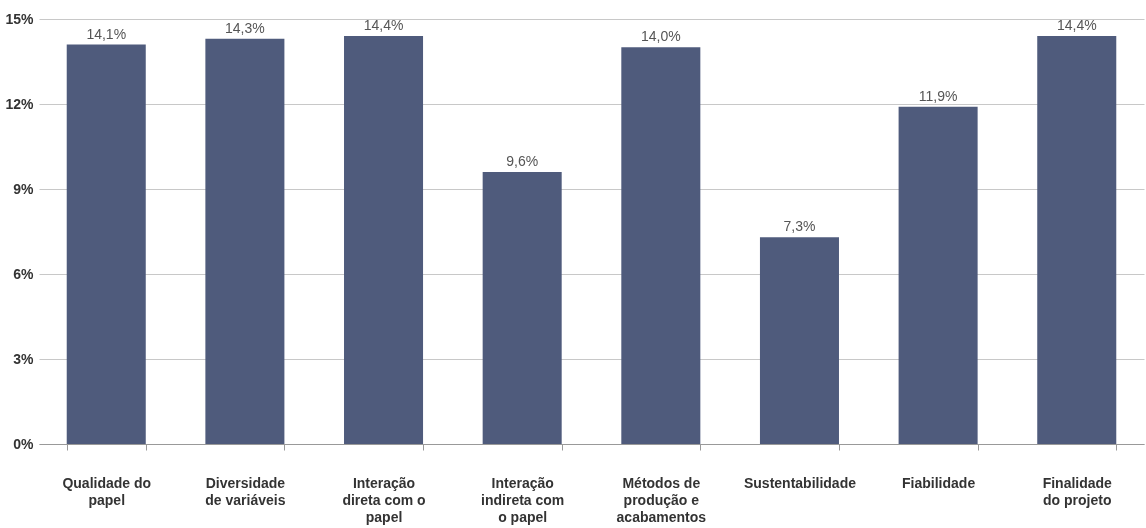 The width and height of the screenshot is (1146, 528). What do you see at coordinates (800, 482) in the screenshot?
I see `x-tick-label: Sustentabilidade` at bounding box center [800, 482].